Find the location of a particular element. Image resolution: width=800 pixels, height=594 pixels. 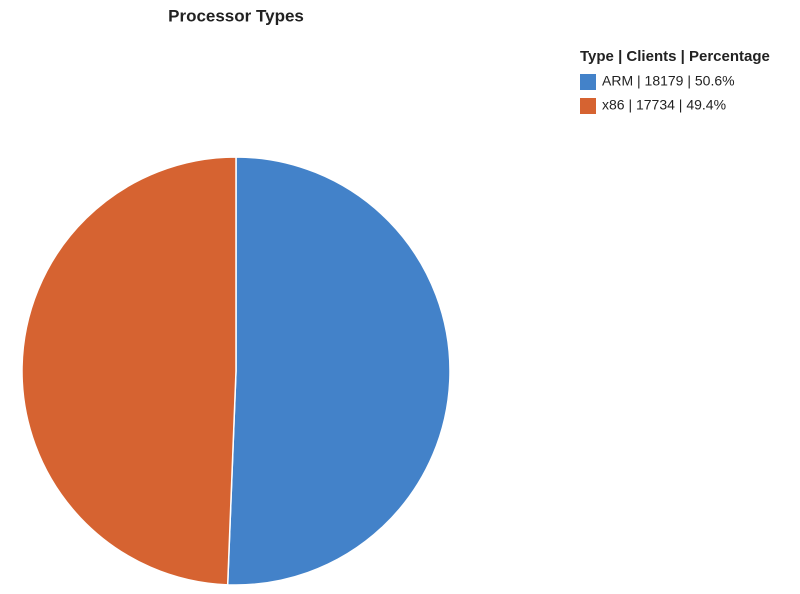

legend-label: x86 | 17734 | 49.4% is located at coordinates (664, 105).